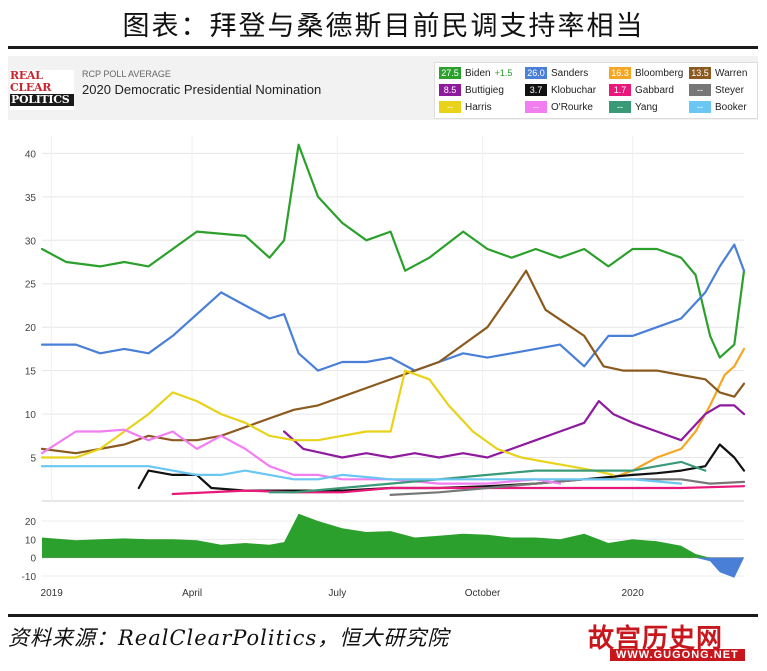 The width and height of the screenshot is (767, 671). What do you see at coordinates (484, 90) in the screenshot?
I see `legend-label: Buttigieg` at bounding box center [484, 90].